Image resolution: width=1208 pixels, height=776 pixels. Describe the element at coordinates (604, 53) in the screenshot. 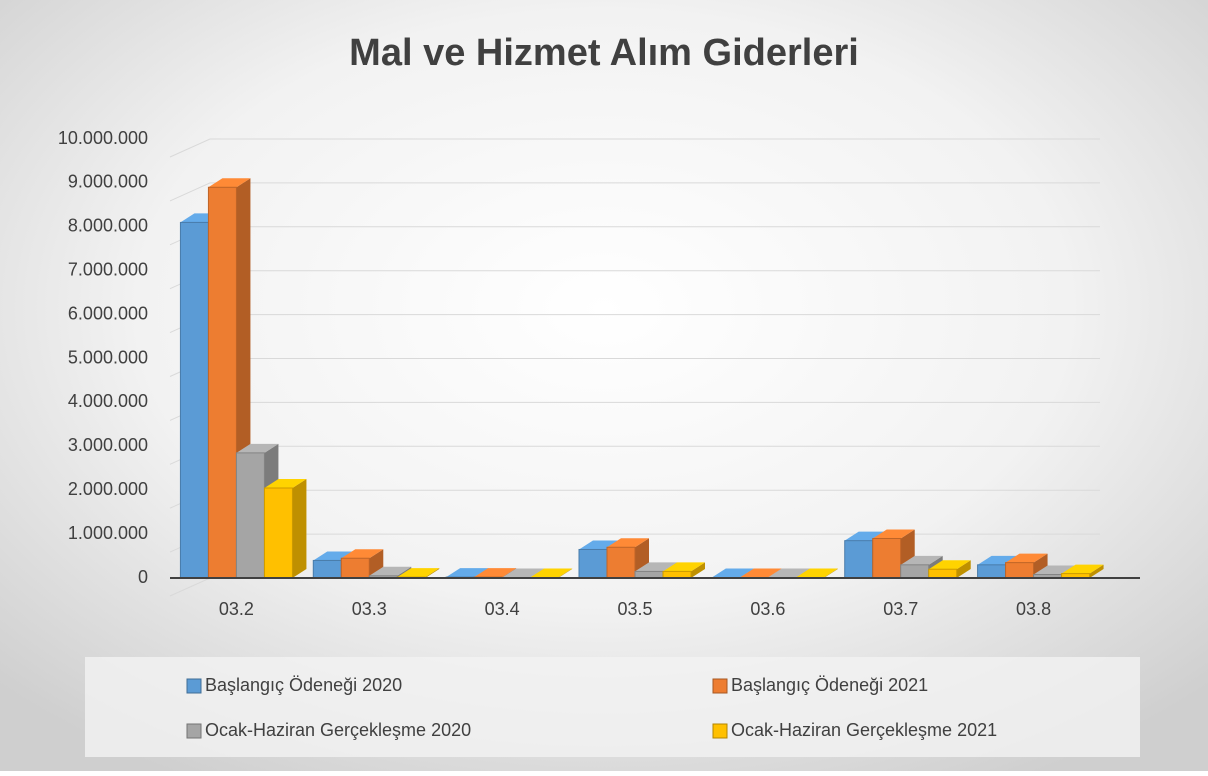

I see `chart-title: Mal ve Hizmet Alım Giderleri` at that location.